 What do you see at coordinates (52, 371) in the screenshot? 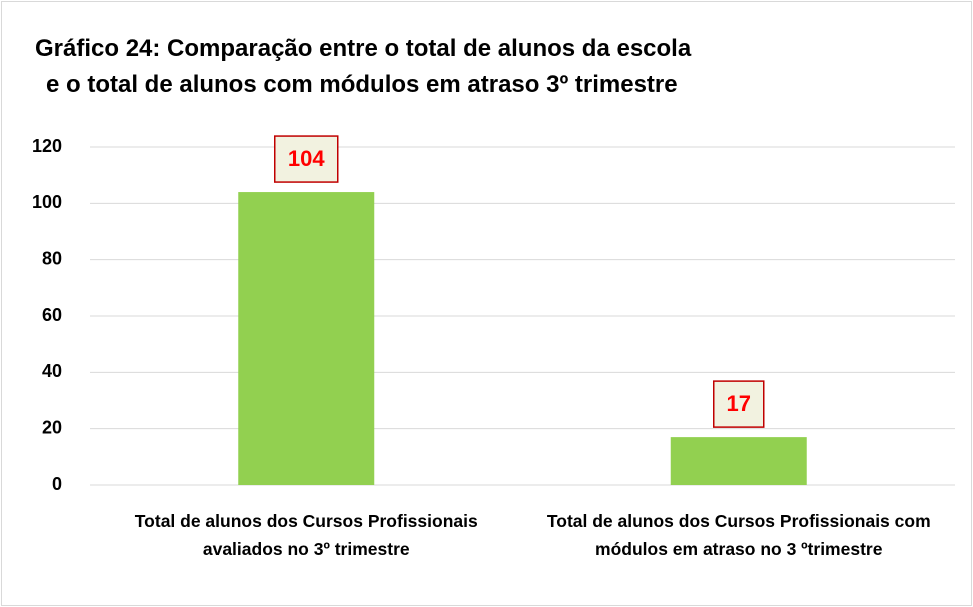
I see `y-tick-label: 40` at bounding box center [52, 371].